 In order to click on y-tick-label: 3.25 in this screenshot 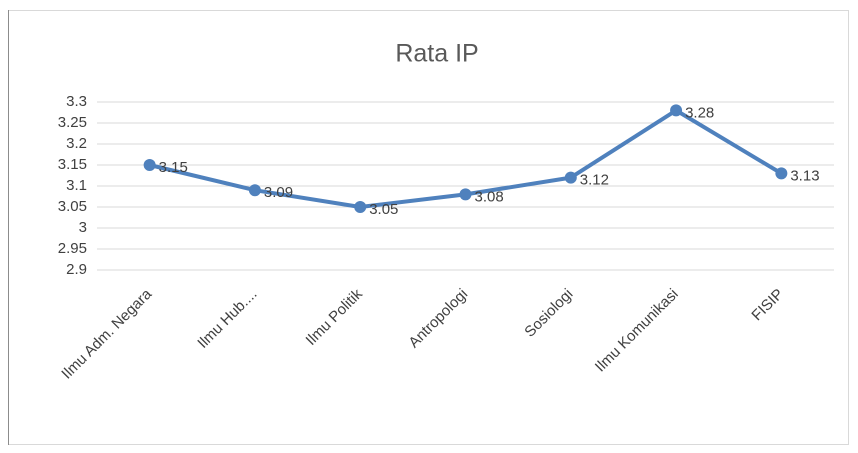, I will do `click(72, 122)`.